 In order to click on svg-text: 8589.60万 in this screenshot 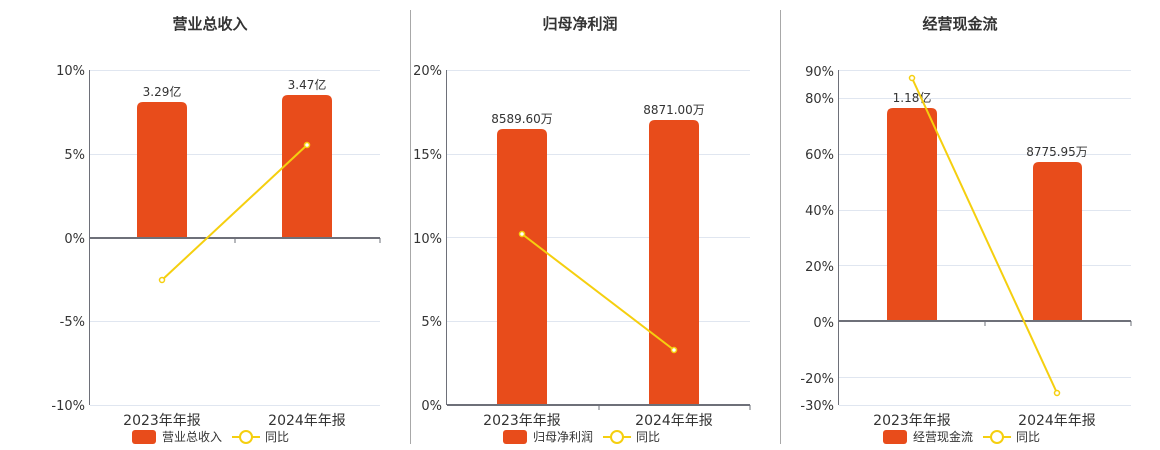, I will do `click(522, 119)`.